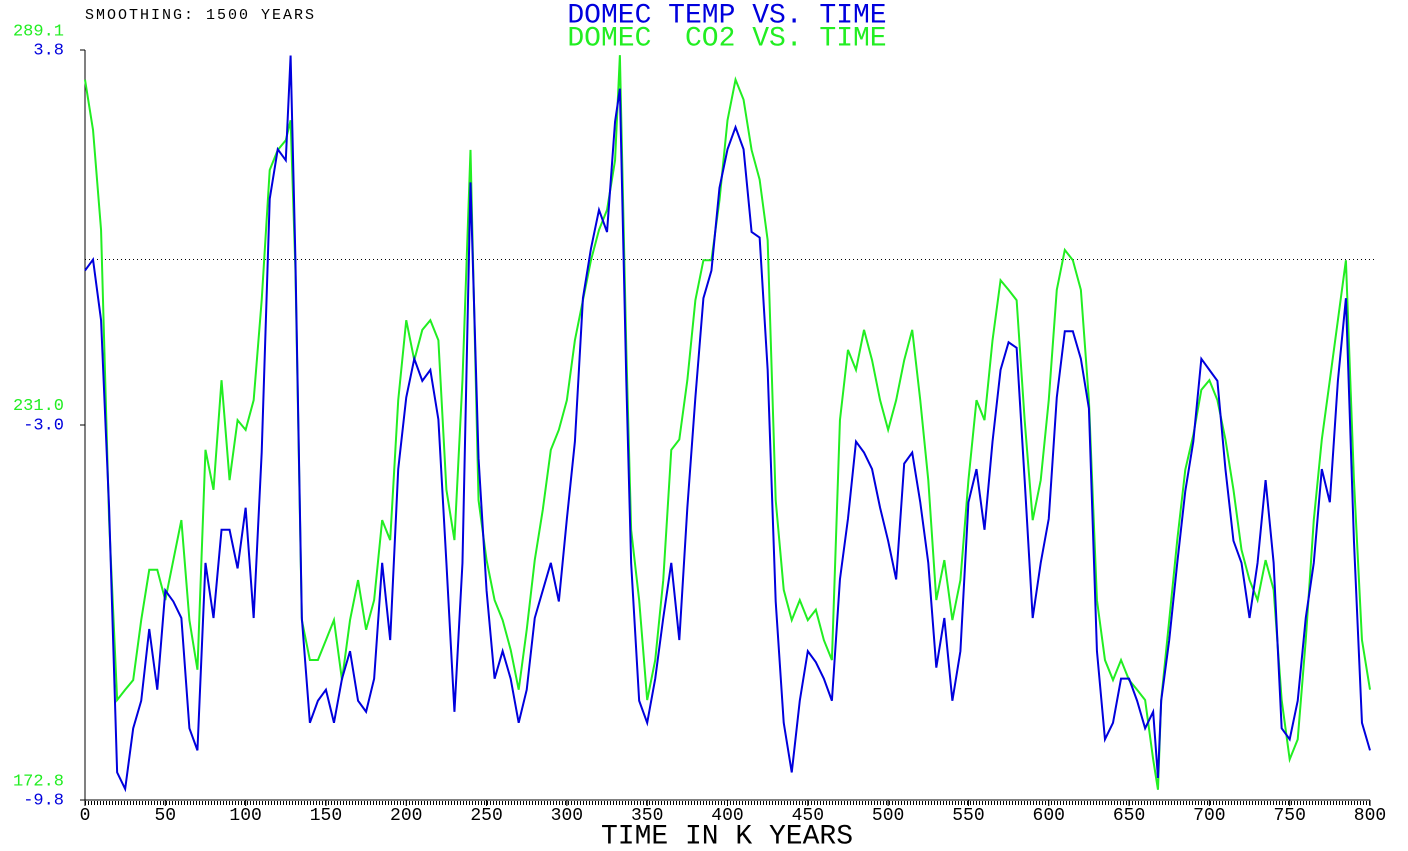  Describe the element at coordinates (245, 816) in the screenshot. I see `x-tick-label: 100` at that location.